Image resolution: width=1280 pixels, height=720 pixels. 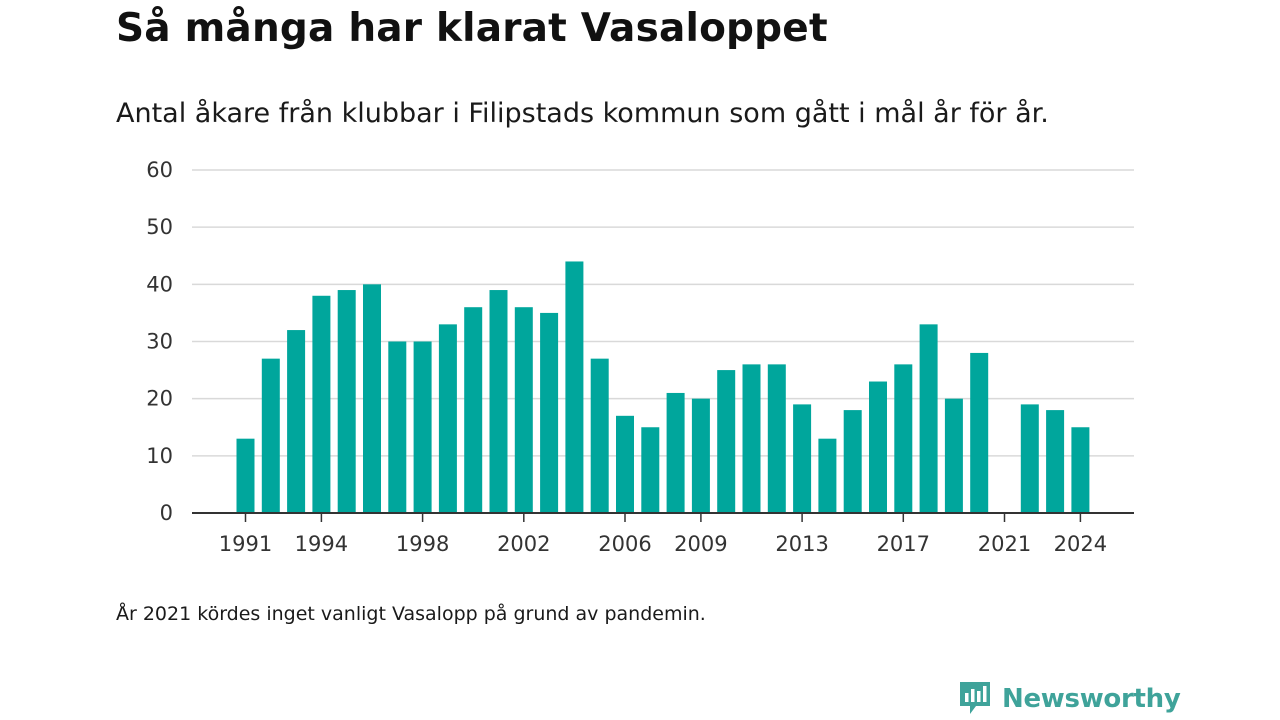 I want to click on x-tick-label: 2006, so click(x=624, y=544).